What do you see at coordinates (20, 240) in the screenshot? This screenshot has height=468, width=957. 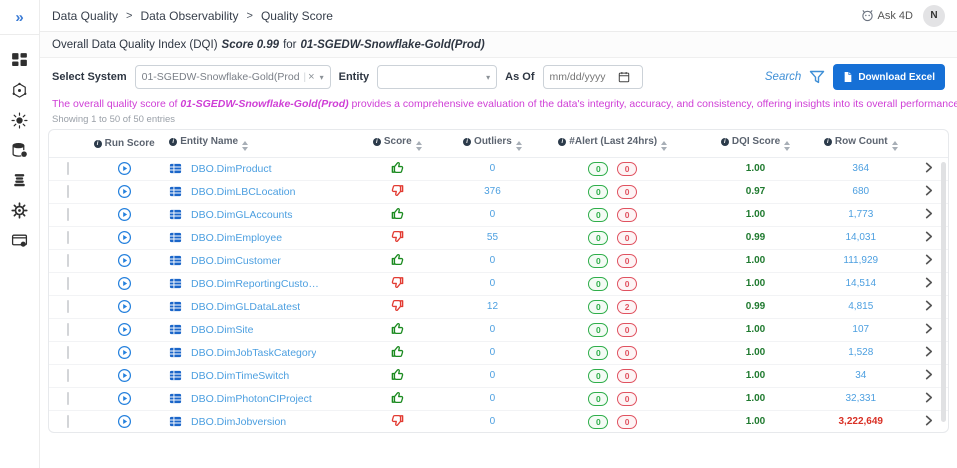 I see `sidebar-item-jobs` at bounding box center [20, 240].